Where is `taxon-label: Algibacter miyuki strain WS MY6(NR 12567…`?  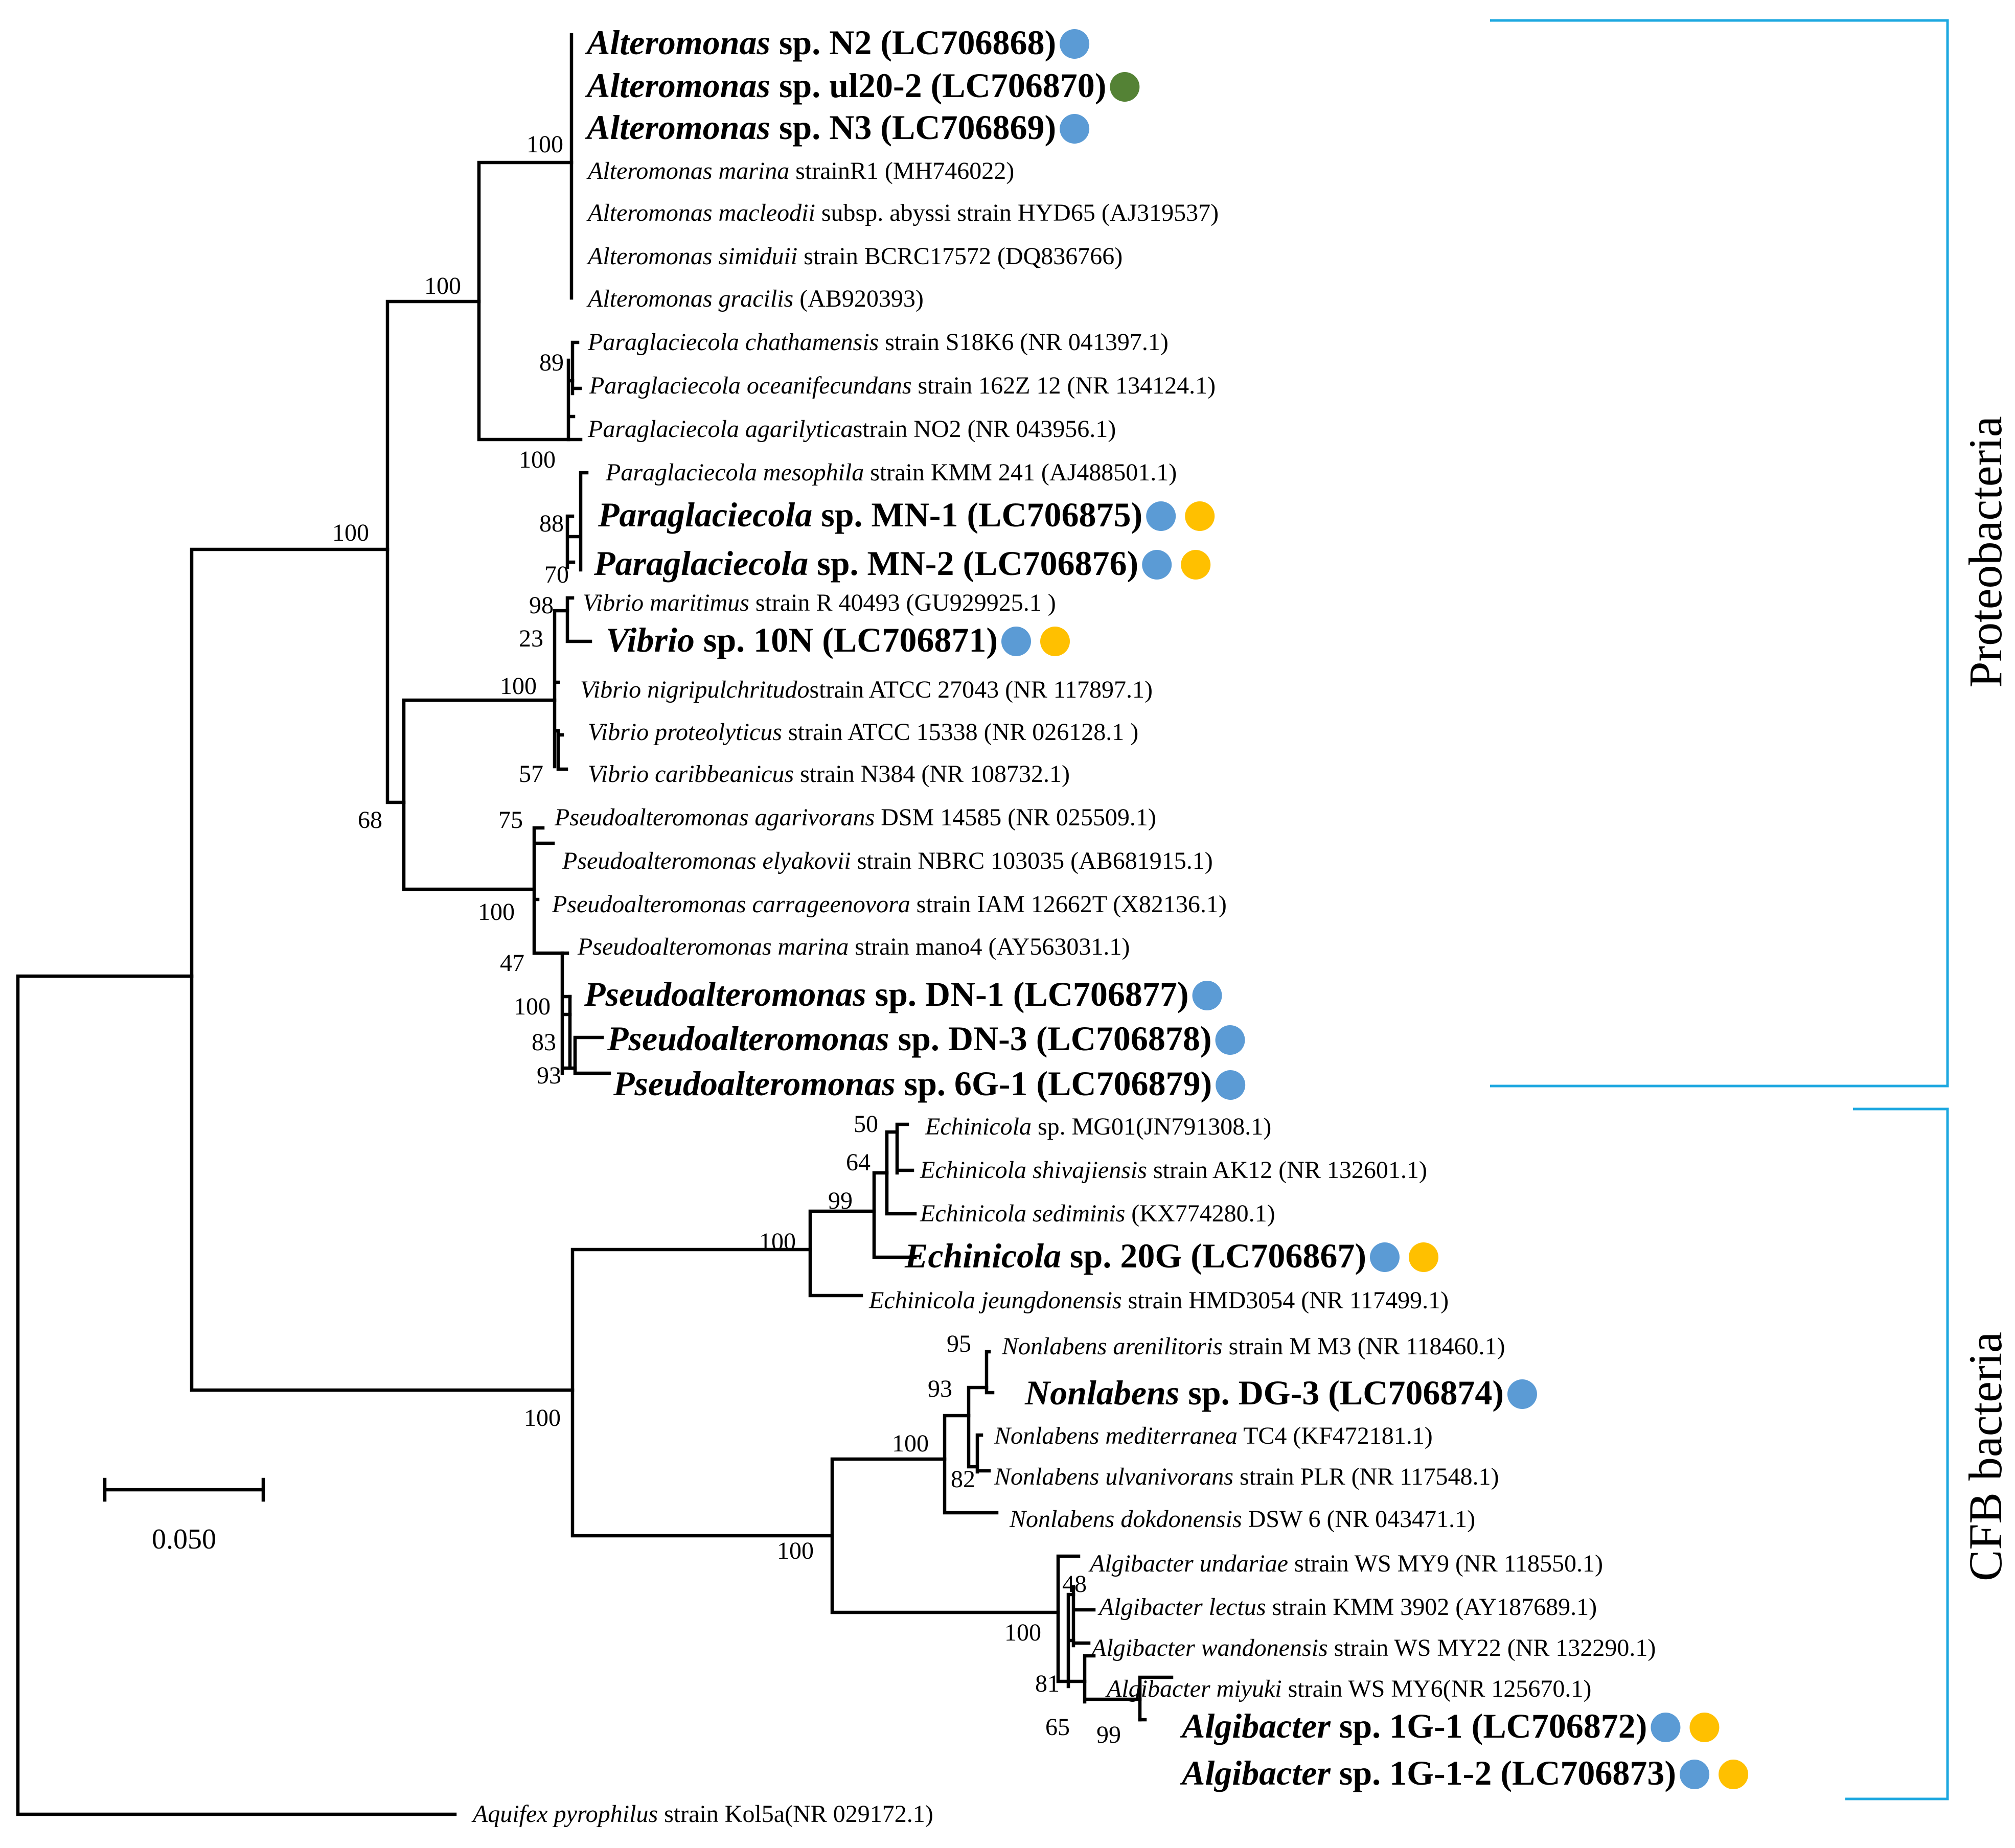
taxon-label: Algibacter miyuki strain WS MY6(NR 12567… is located at coordinates (1348, 1688).